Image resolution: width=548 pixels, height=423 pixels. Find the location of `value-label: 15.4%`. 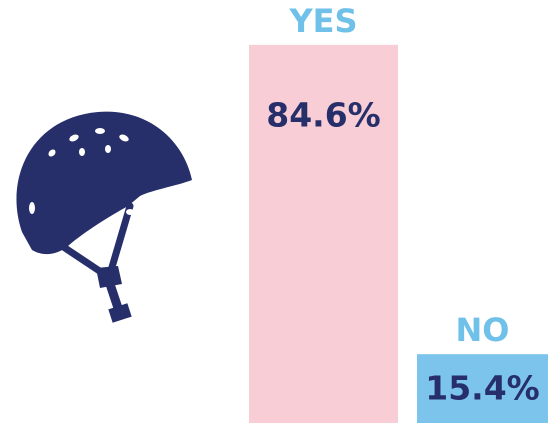

value-label: 15.4% is located at coordinates (482, 388).